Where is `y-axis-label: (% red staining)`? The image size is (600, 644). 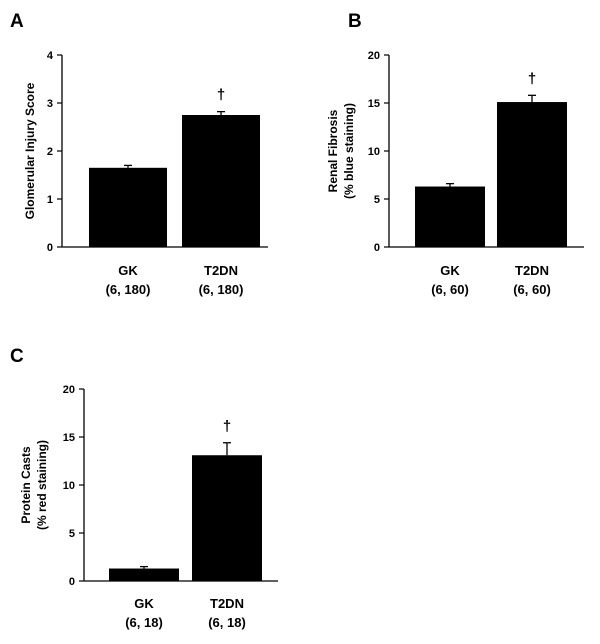
y-axis-label: (% red staining) is located at coordinates (42, 485).